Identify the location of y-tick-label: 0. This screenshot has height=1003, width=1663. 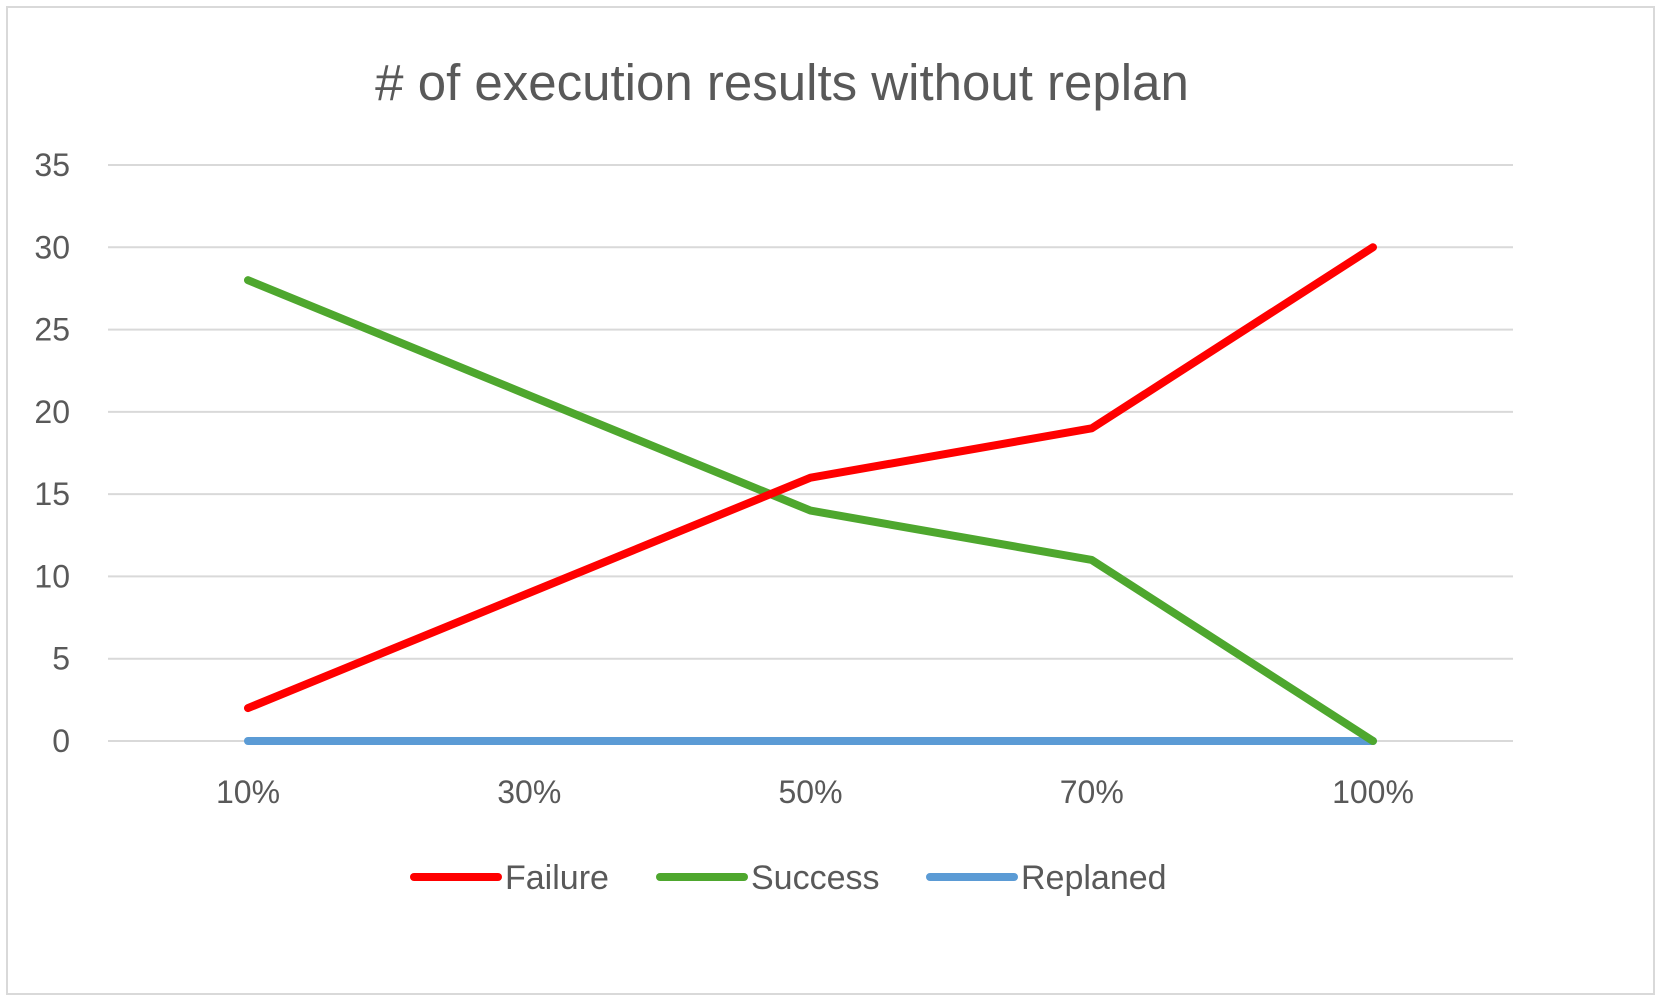
(61, 741).